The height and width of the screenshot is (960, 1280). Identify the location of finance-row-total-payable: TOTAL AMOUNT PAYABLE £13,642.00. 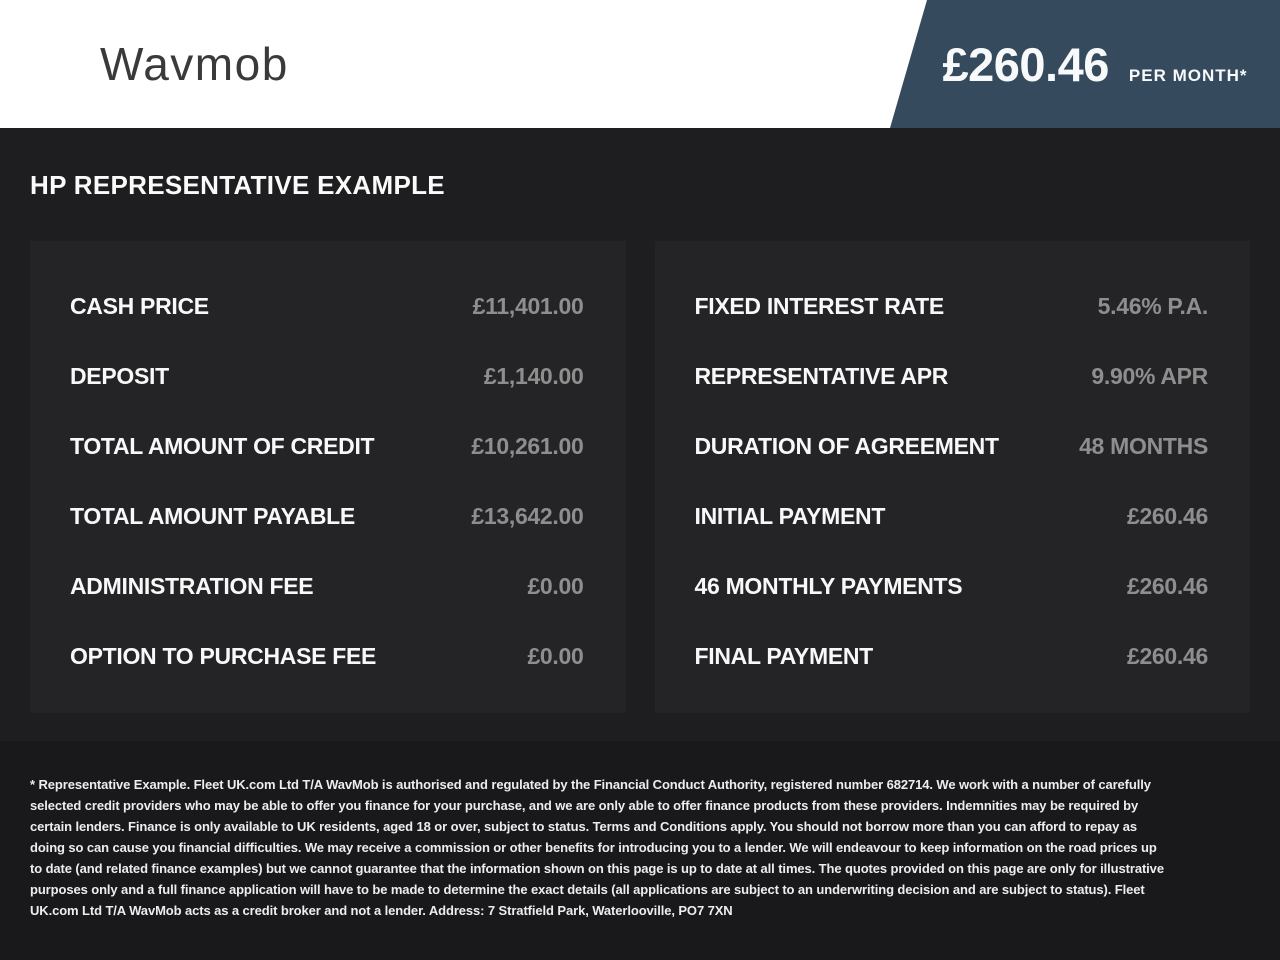
(327, 516).